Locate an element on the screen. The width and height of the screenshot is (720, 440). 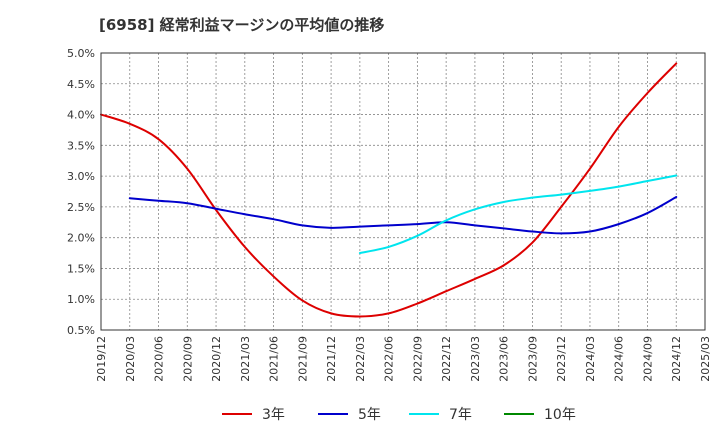
chart-title: [6958] 経常利益マージンの平均値の推移 is located at coordinates (242, 25).